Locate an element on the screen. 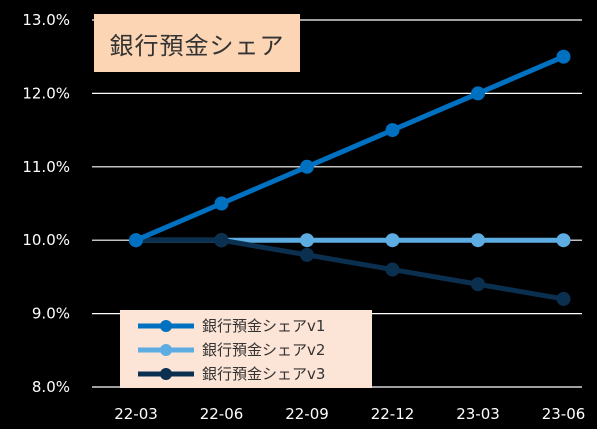 The image size is (597, 429). x-tick-label: 22-06 is located at coordinates (222, 414).